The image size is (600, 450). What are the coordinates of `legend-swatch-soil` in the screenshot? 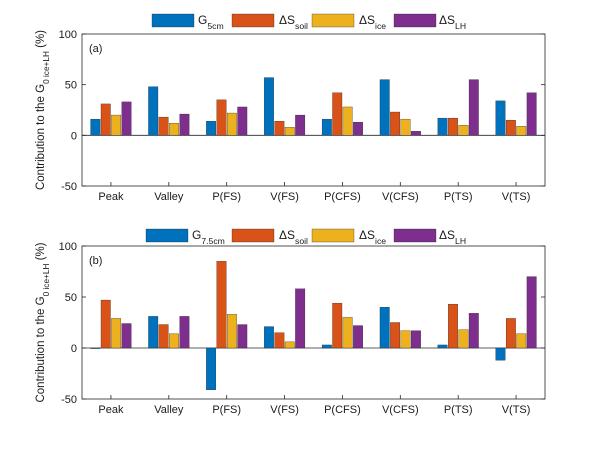 It's located at (253, 235).